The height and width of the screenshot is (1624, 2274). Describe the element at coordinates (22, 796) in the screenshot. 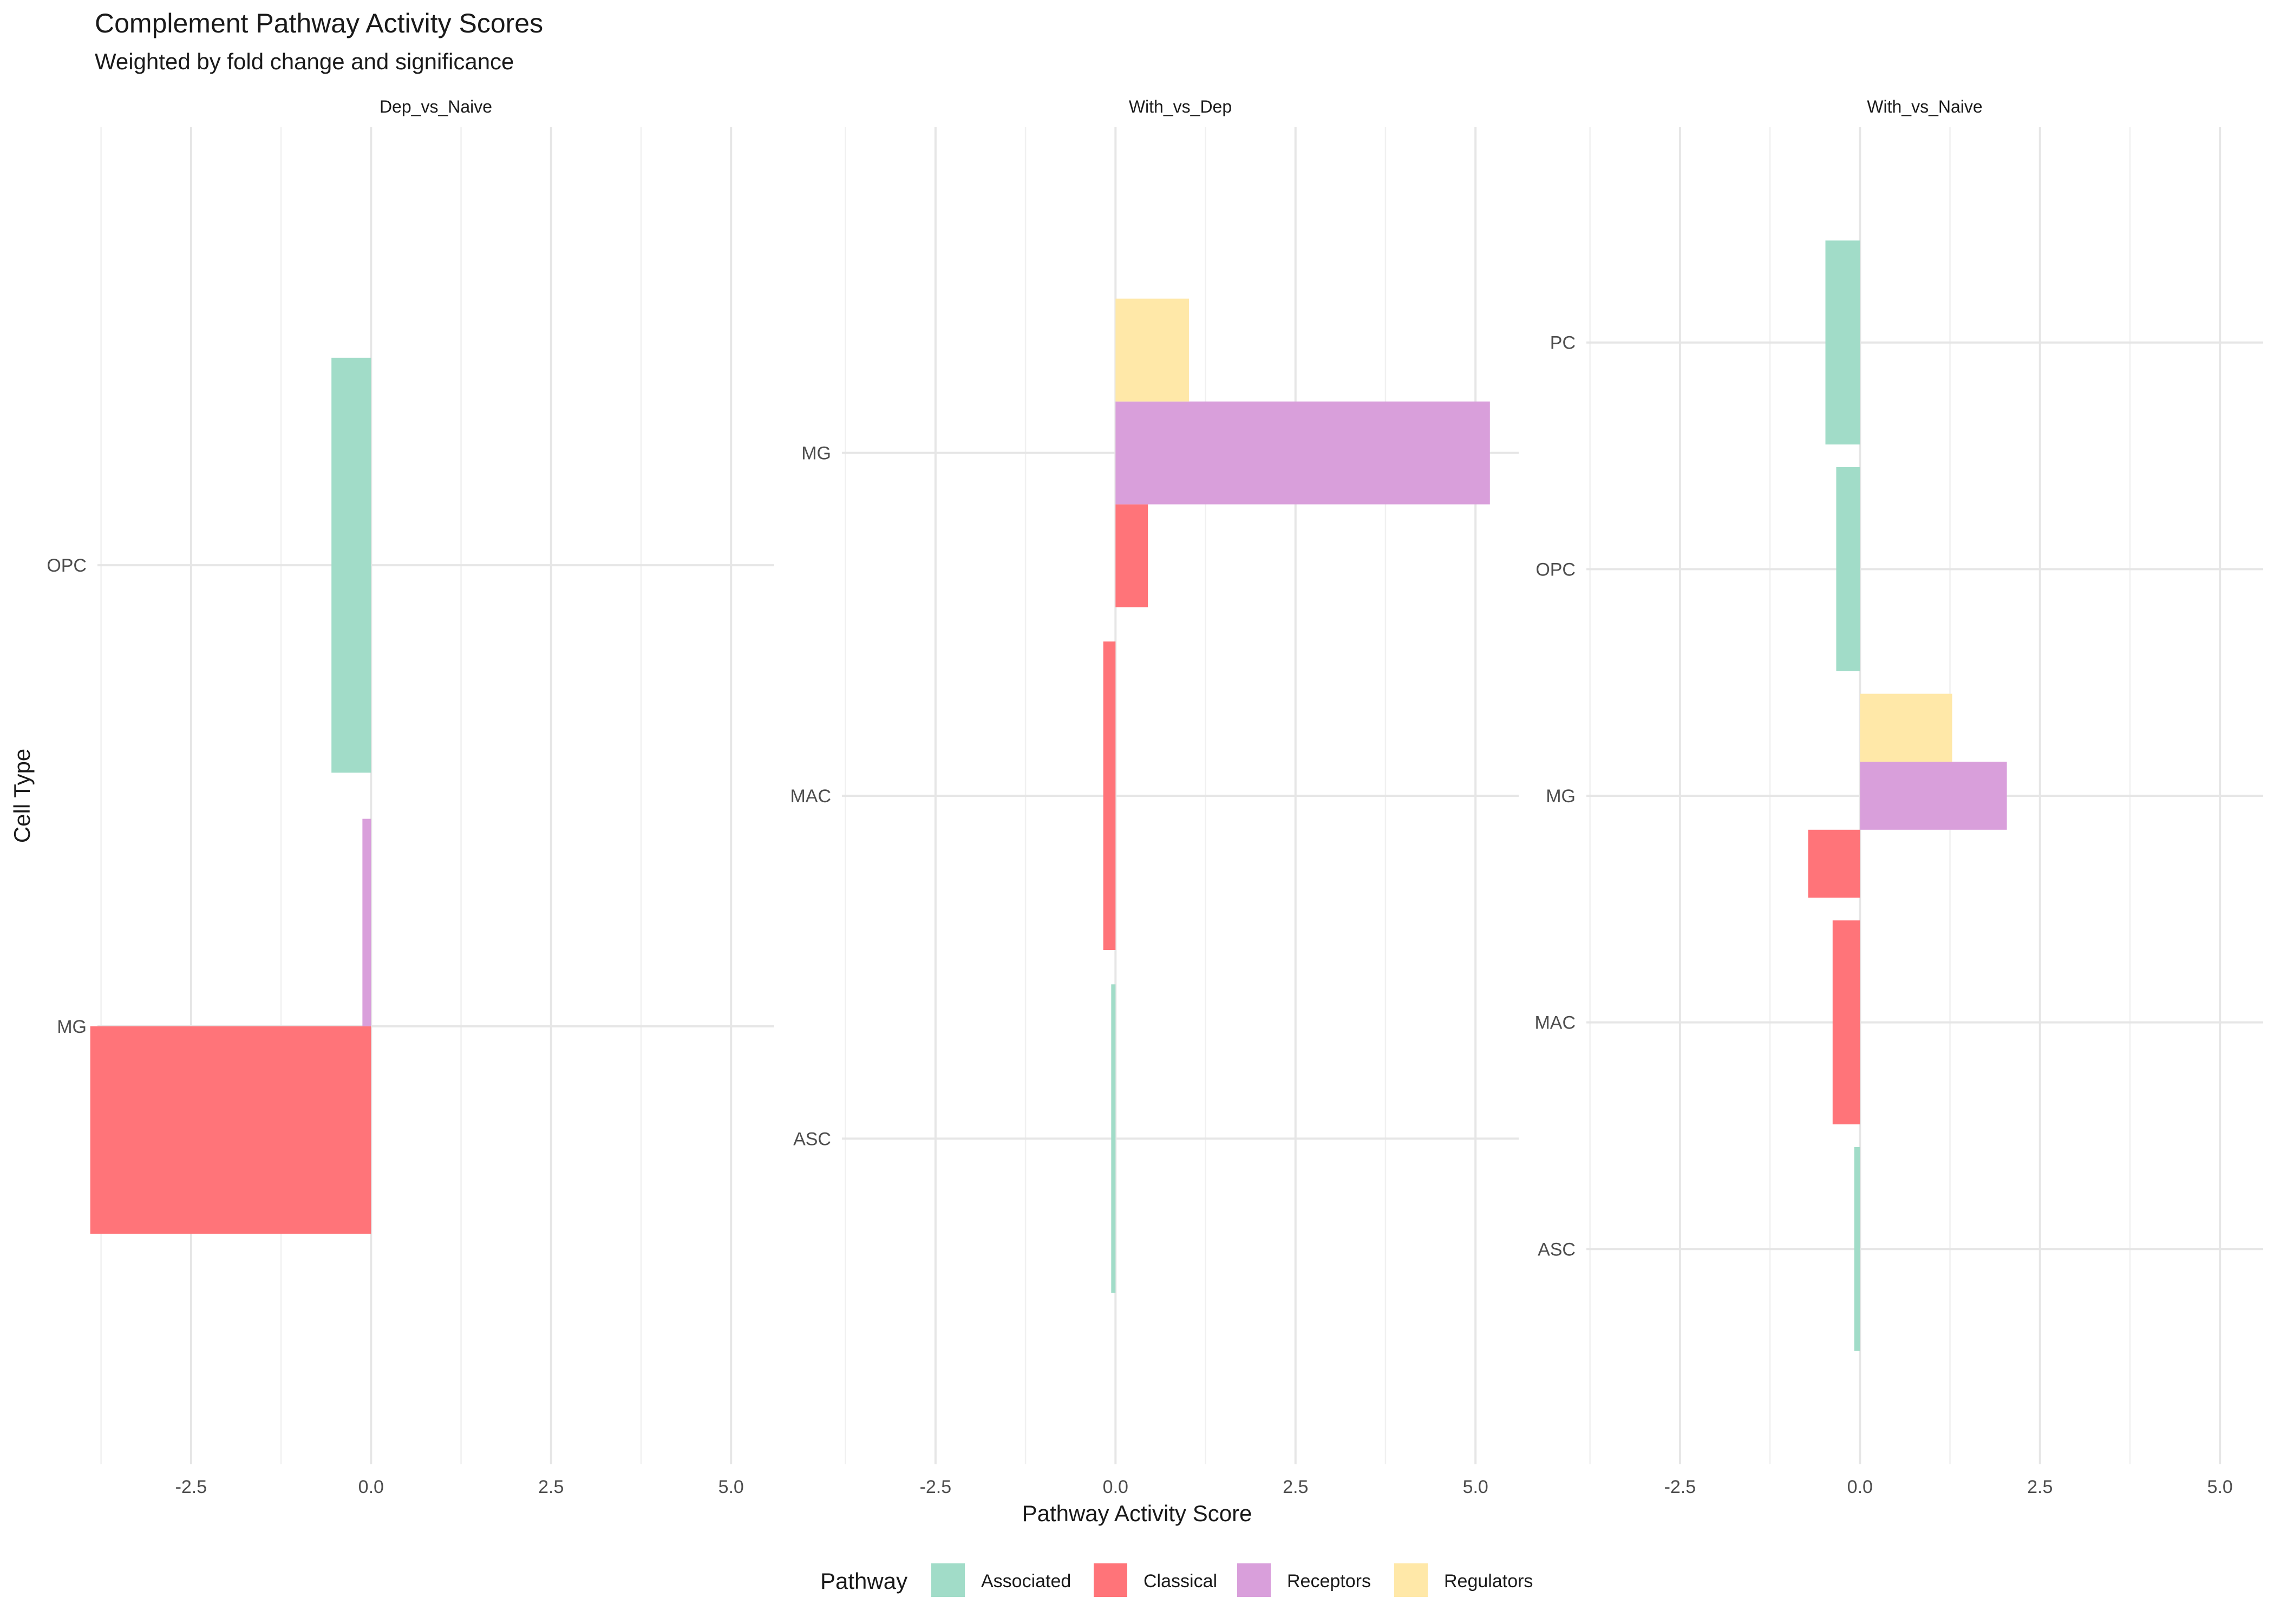

I see `y-axis-label: Cell Type` at that location.